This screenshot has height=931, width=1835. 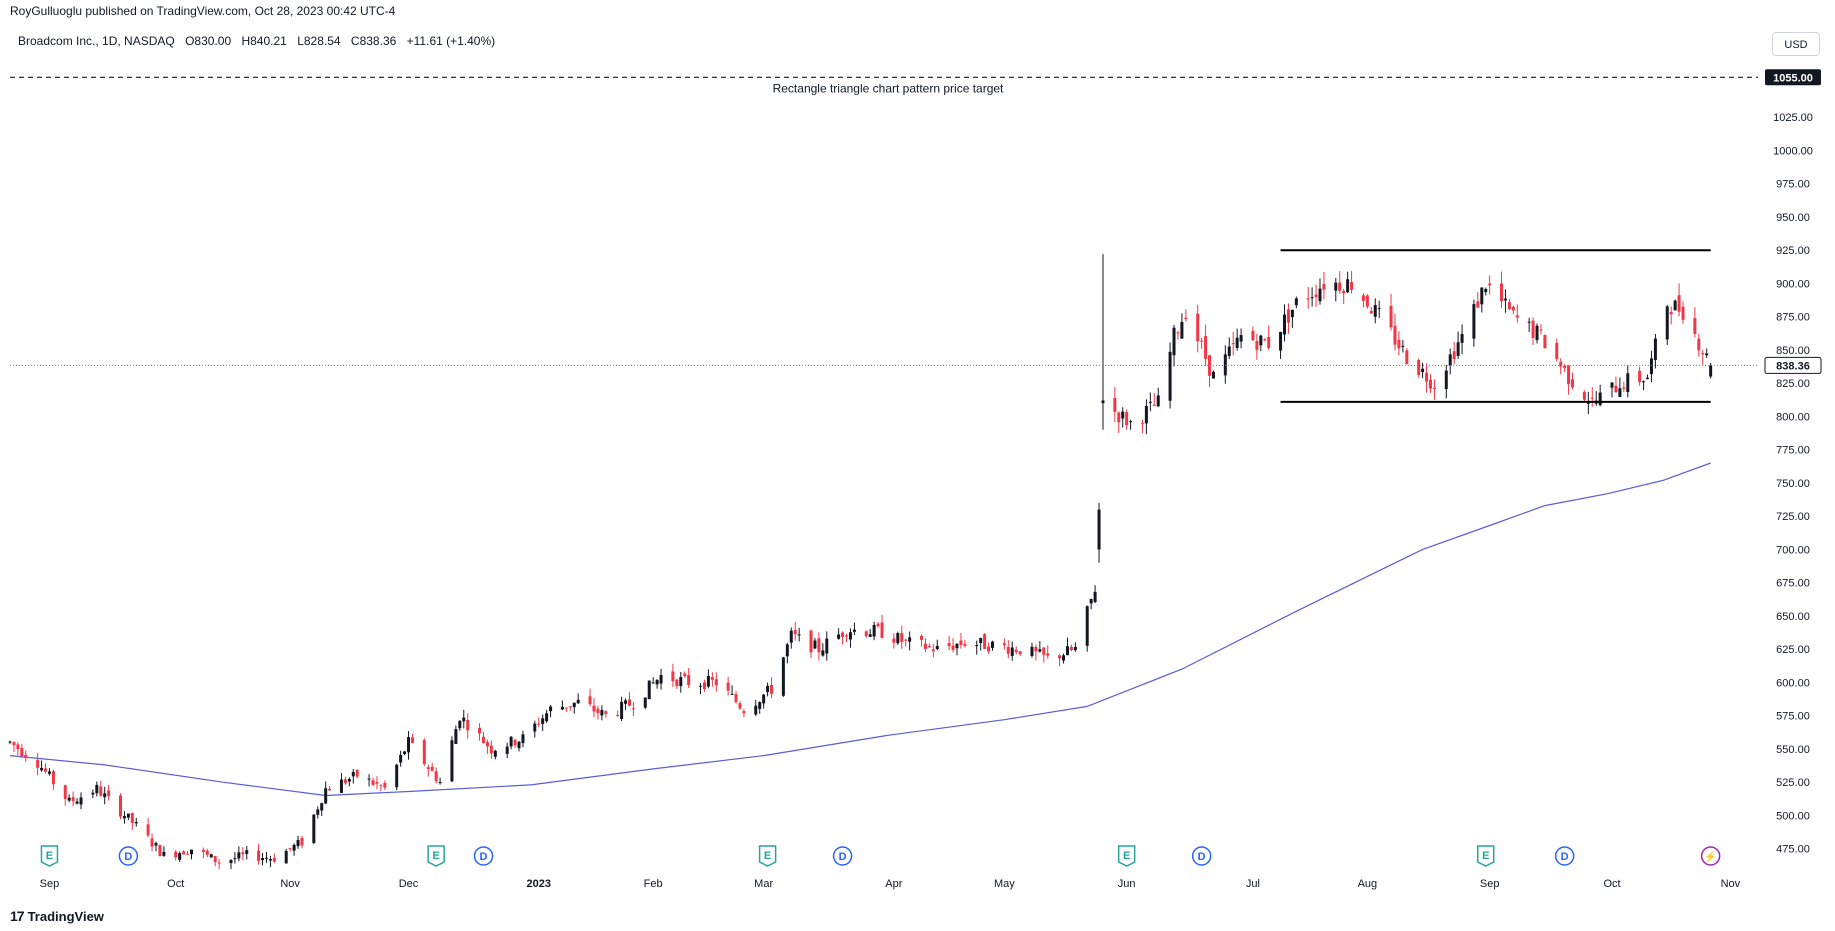 What do you see at coordinates (96, 41) in the screenshot?
I see `symbol-name: Broadcom Inc., 1D, NASDAQ` at bounding box center [96, 41].